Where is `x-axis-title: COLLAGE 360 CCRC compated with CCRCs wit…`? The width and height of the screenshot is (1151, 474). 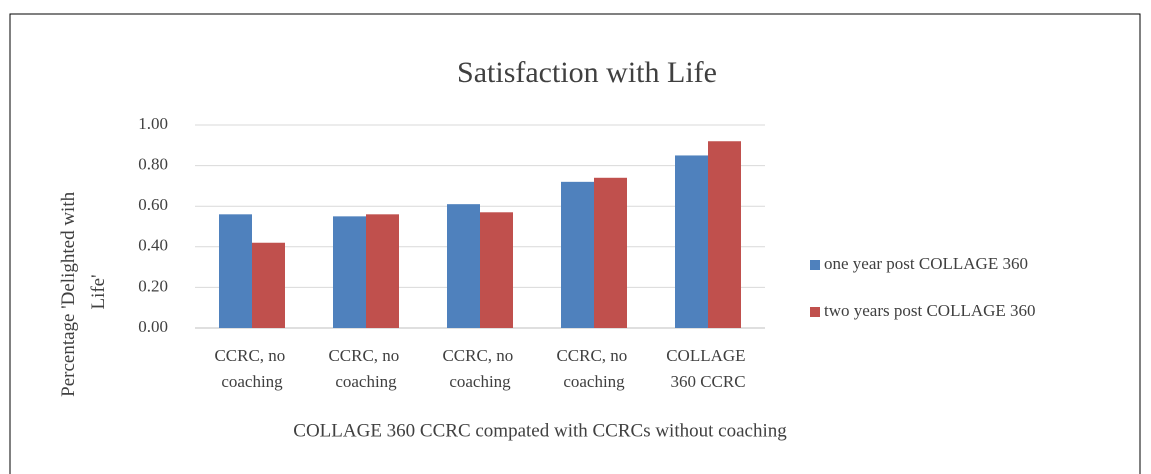
x-axis-title: COLLAGE 360 CCRC compated with CCRCs wit… is located at coordinates (540, 430).